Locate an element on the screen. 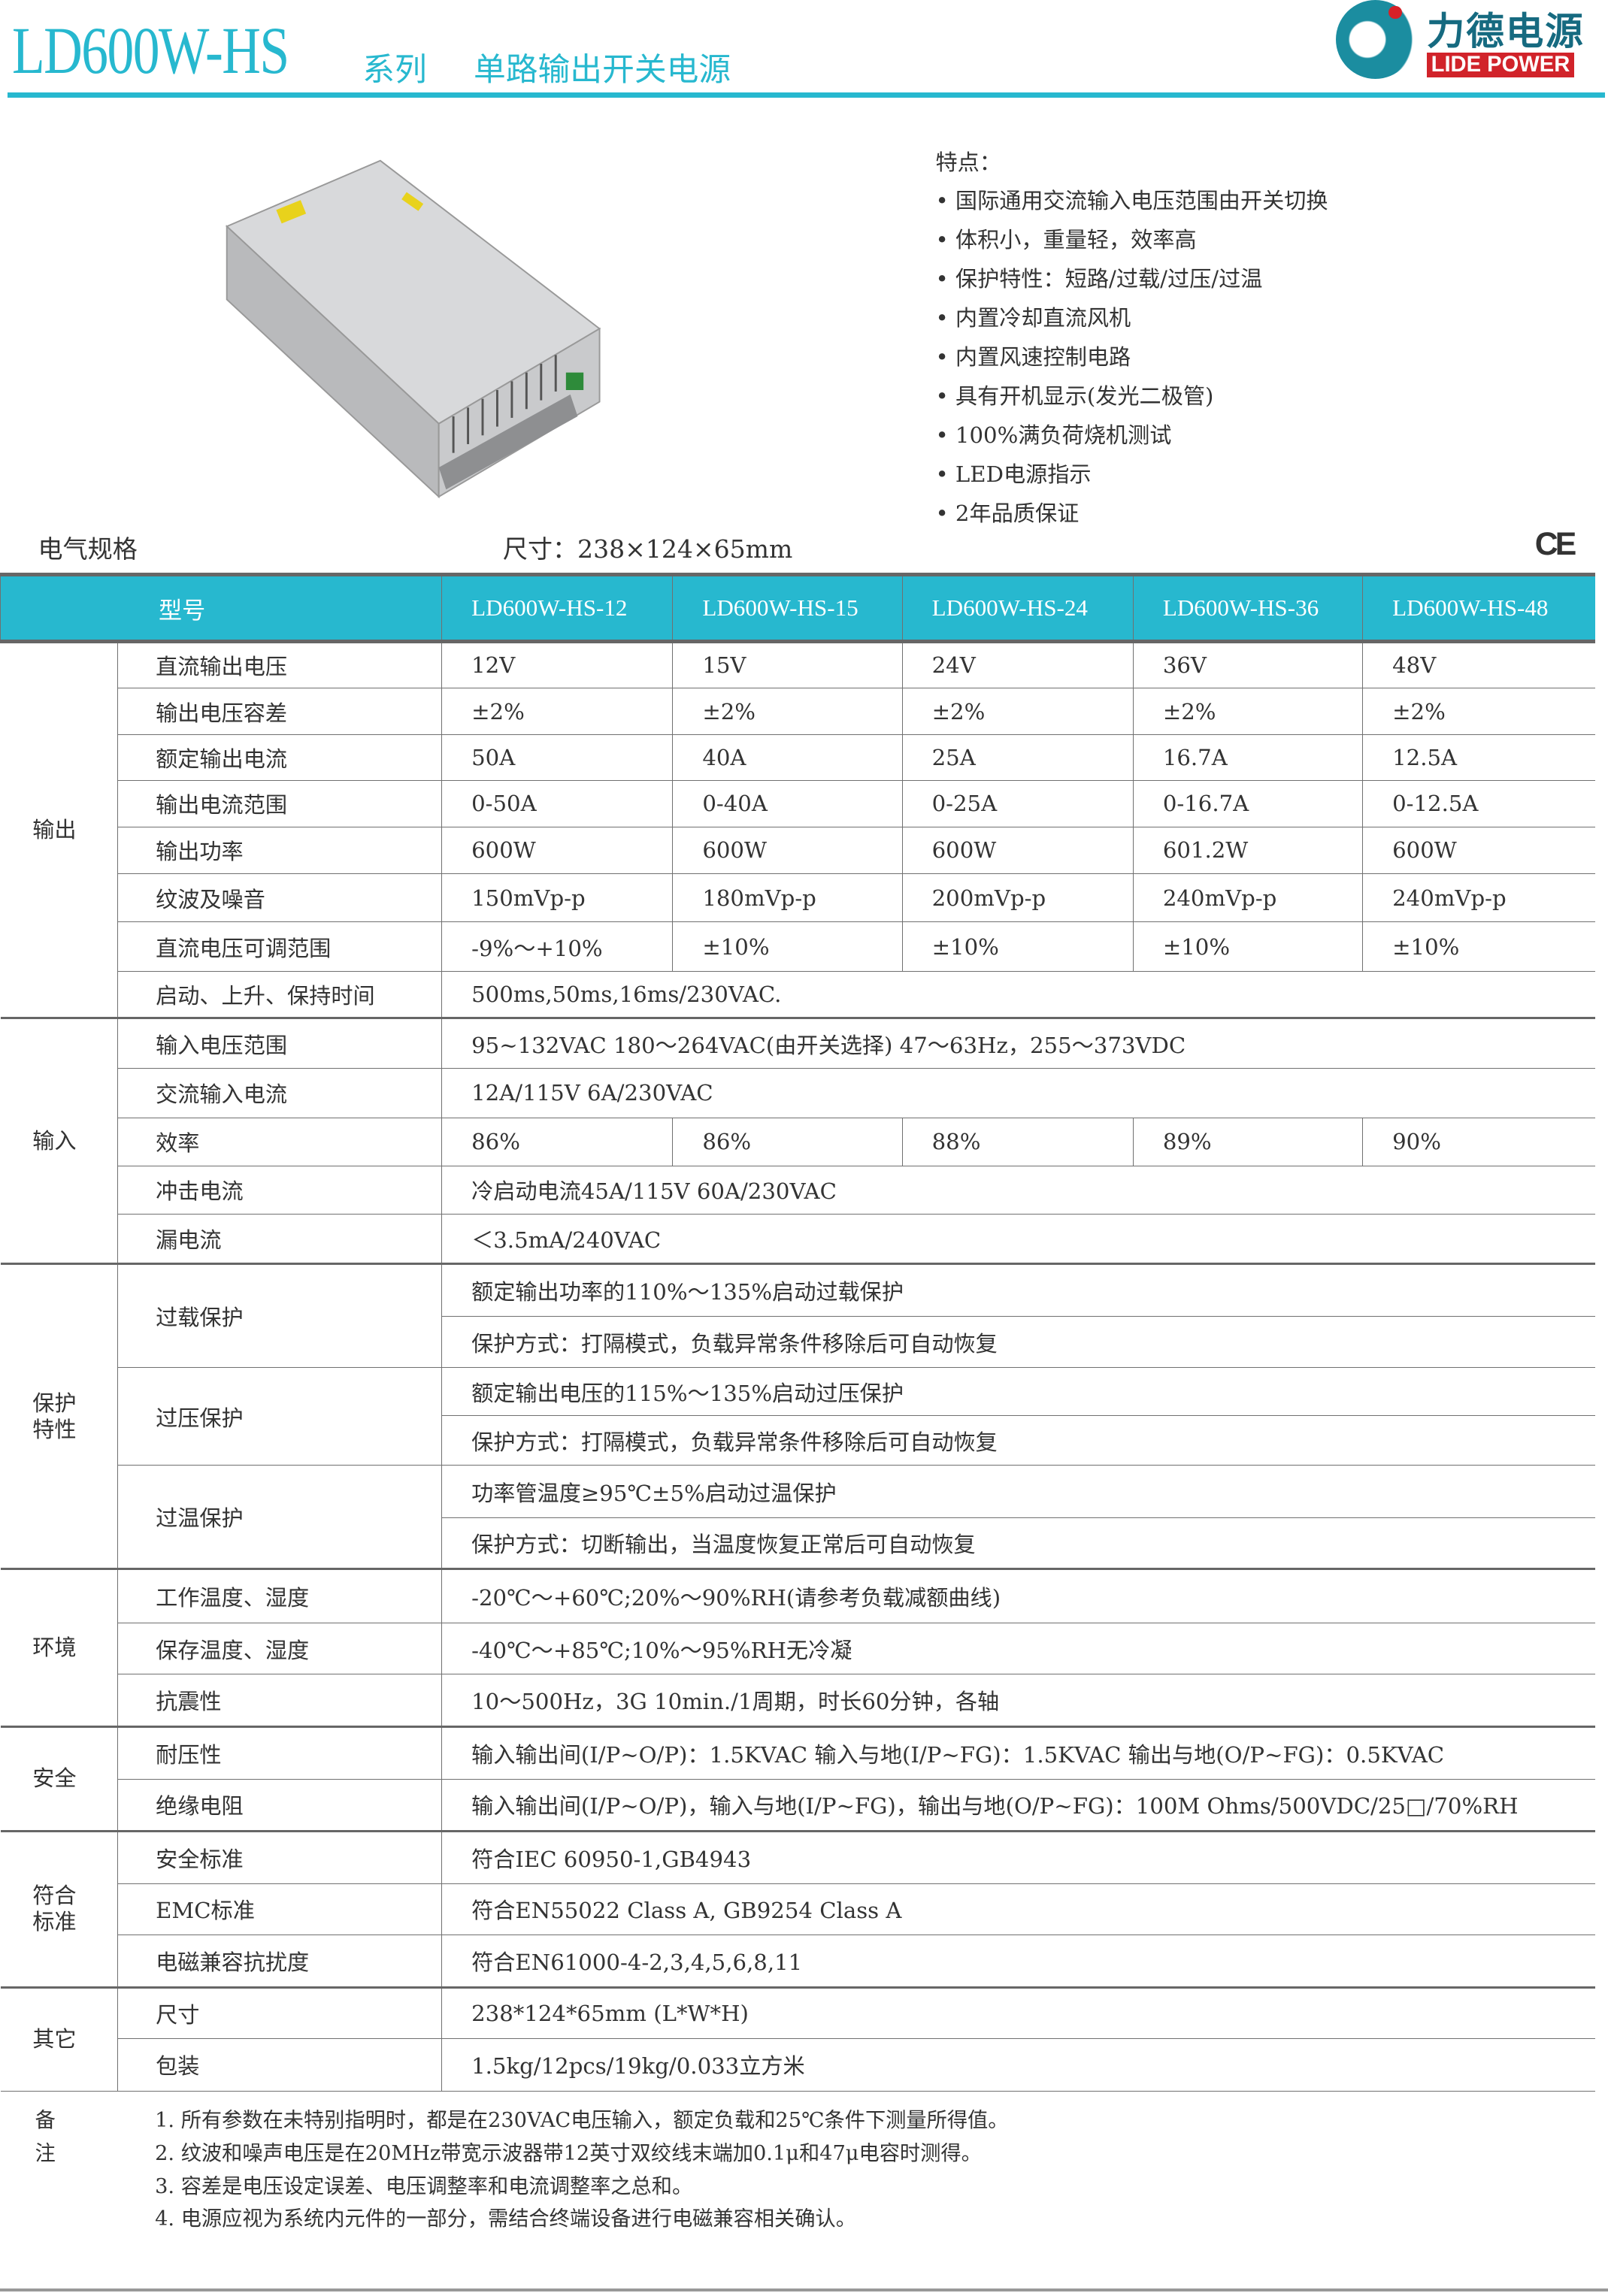  row-label: 输入电压范围 is located at coordinates (280, 1043).